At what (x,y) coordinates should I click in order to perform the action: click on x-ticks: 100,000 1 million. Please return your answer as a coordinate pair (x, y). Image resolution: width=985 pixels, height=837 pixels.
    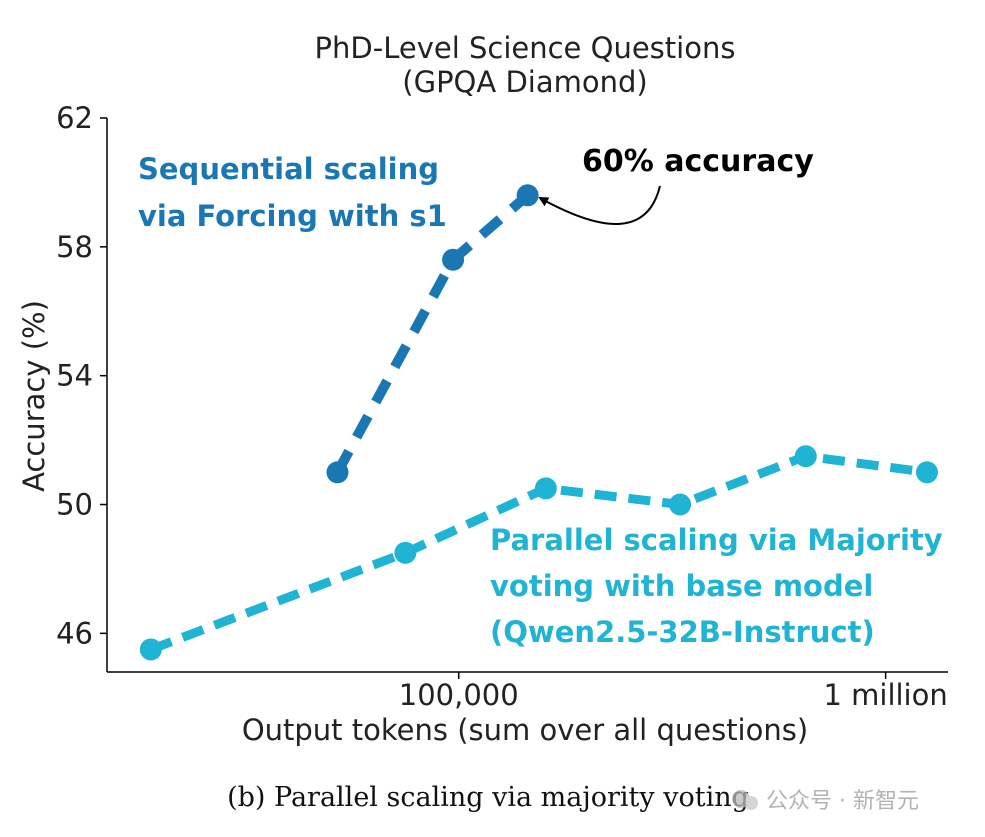
    Looking at the image, I should click on (673, 692).